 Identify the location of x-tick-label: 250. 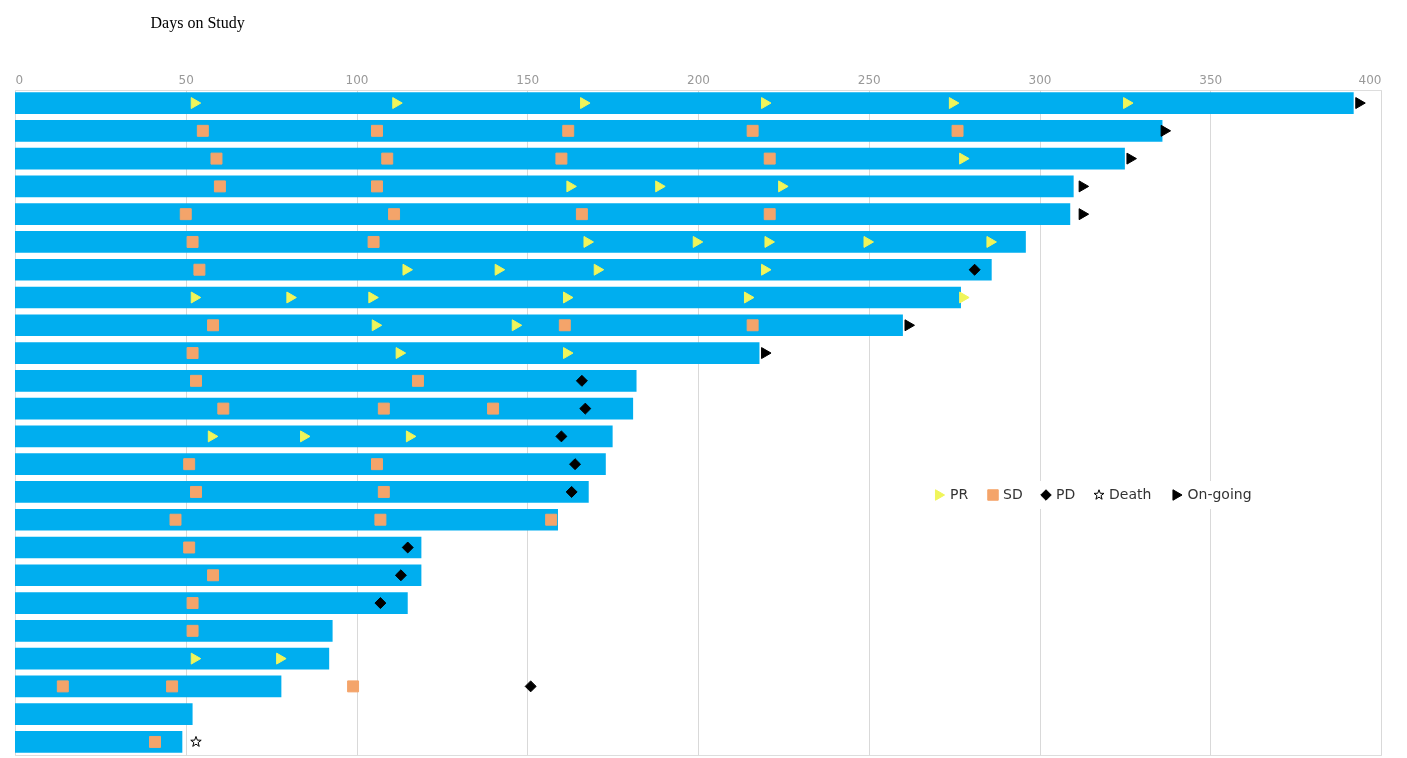
(869, 79).